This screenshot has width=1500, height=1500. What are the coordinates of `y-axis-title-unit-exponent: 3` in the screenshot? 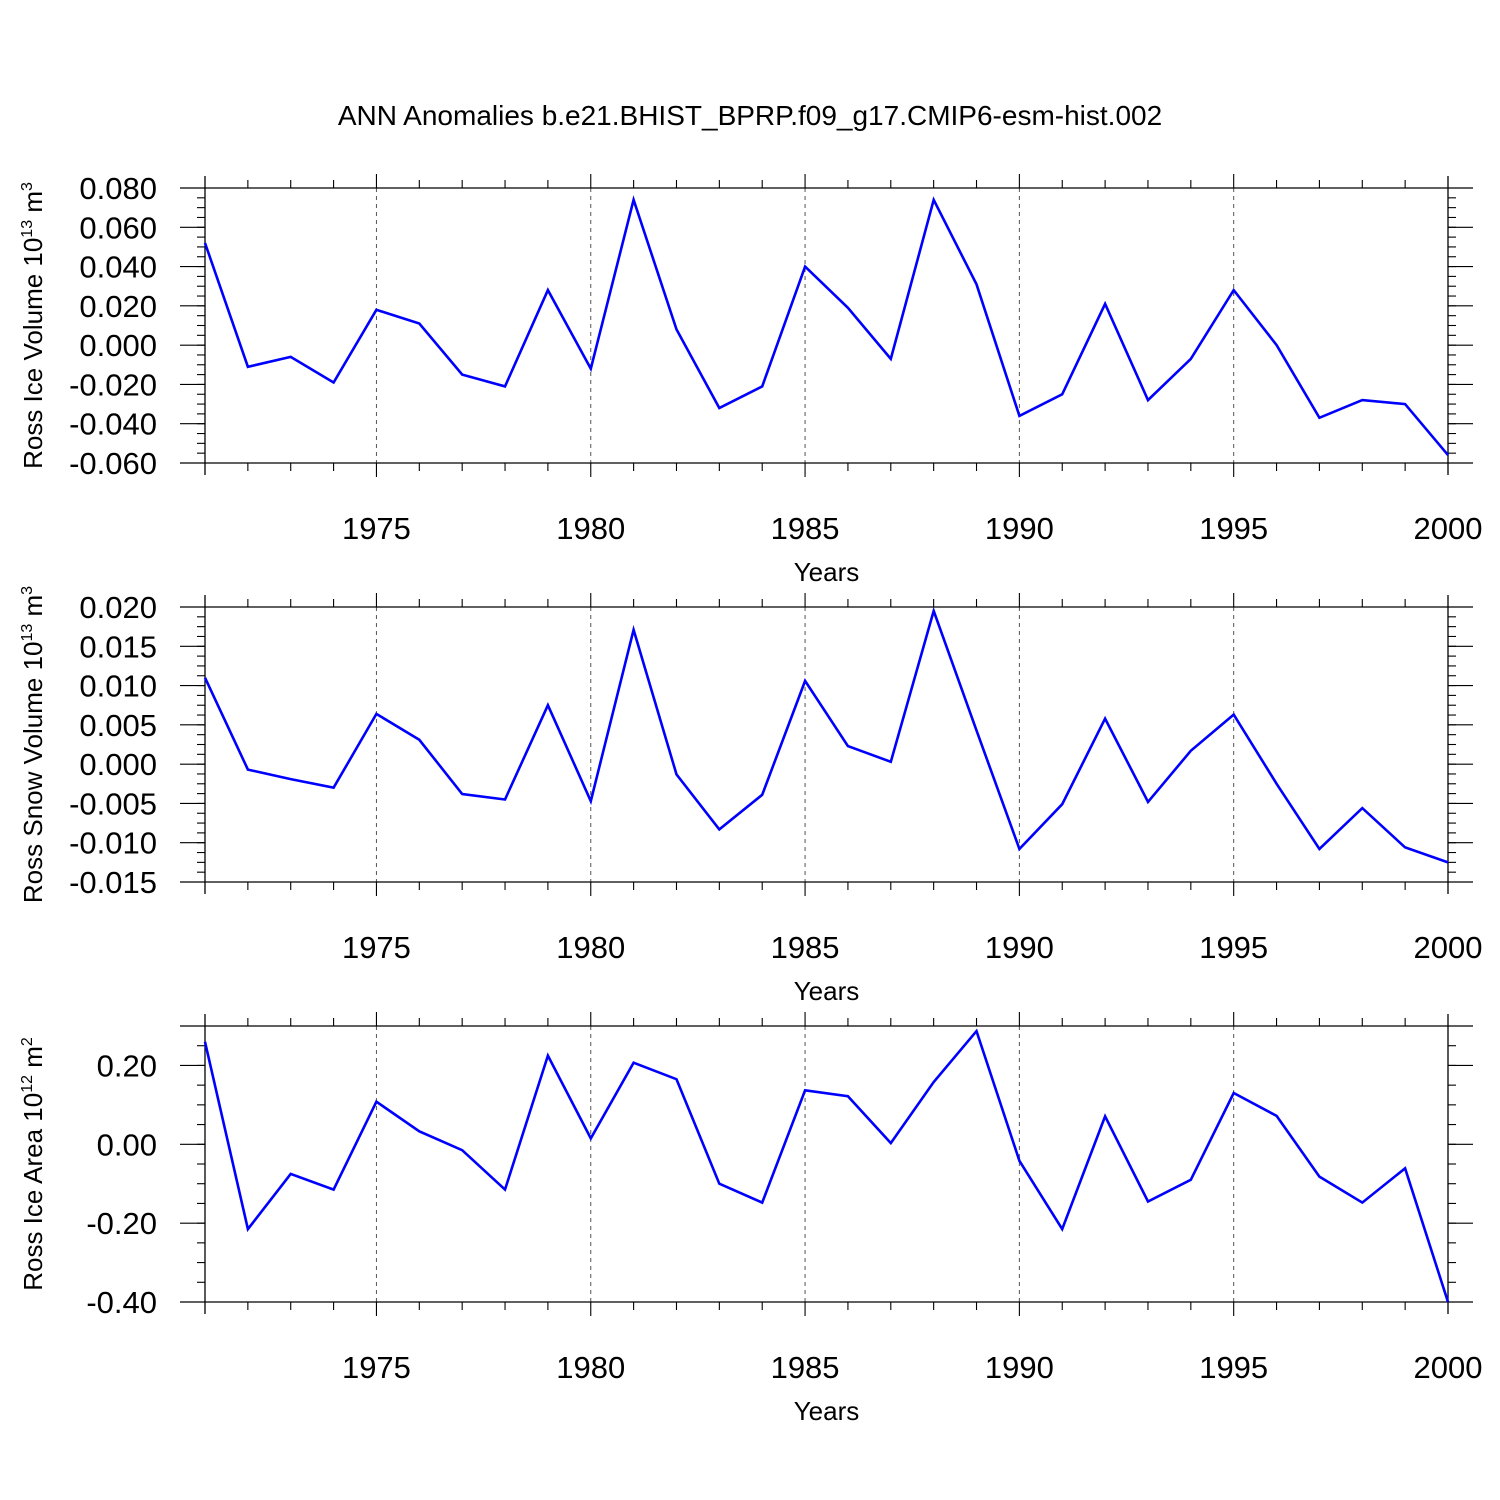 It's located at (27, 186).